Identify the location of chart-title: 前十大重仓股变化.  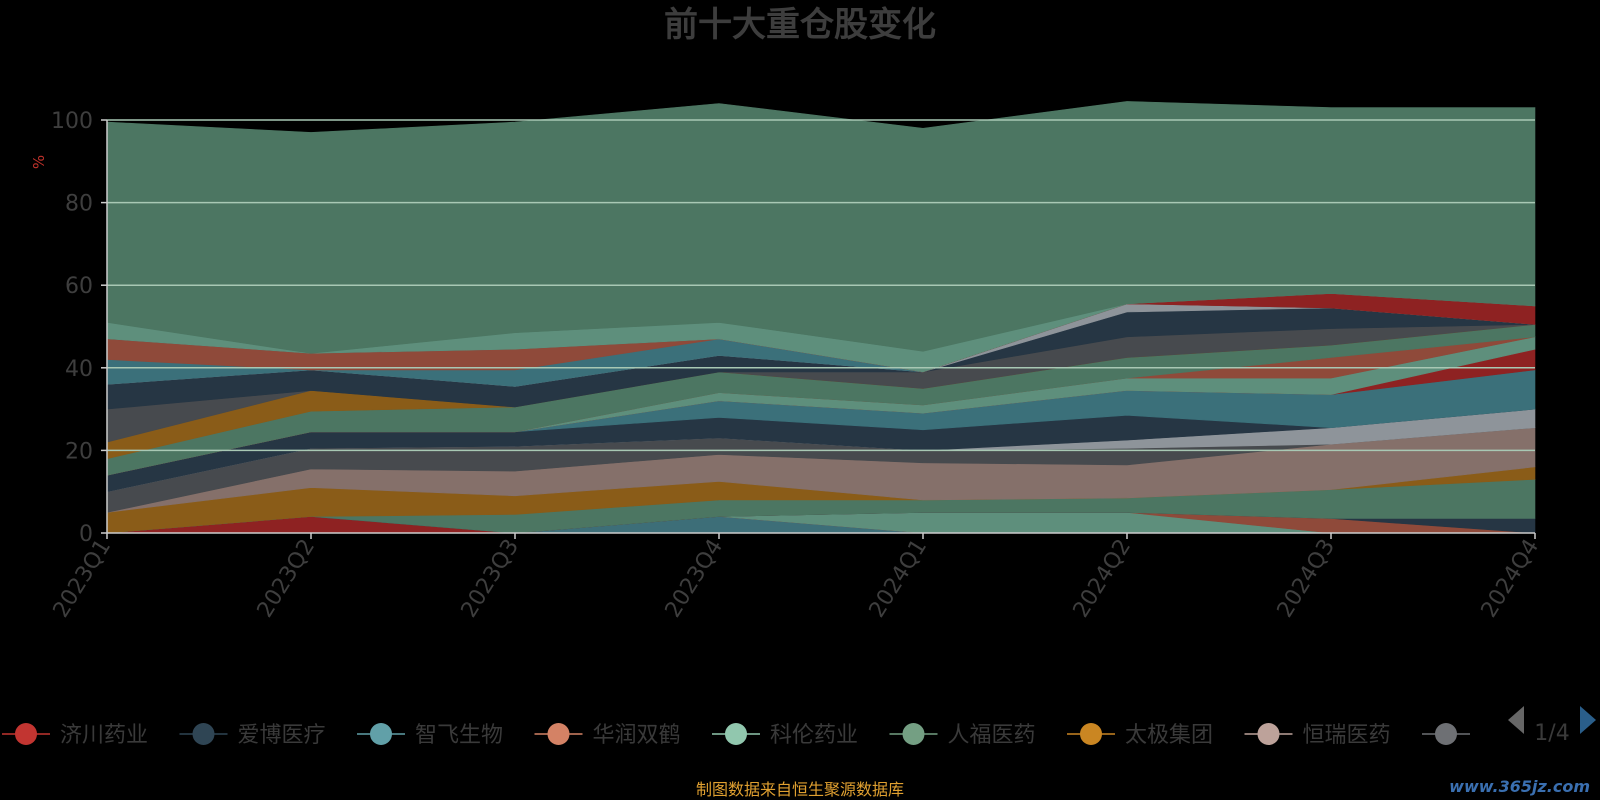
(800, 25).